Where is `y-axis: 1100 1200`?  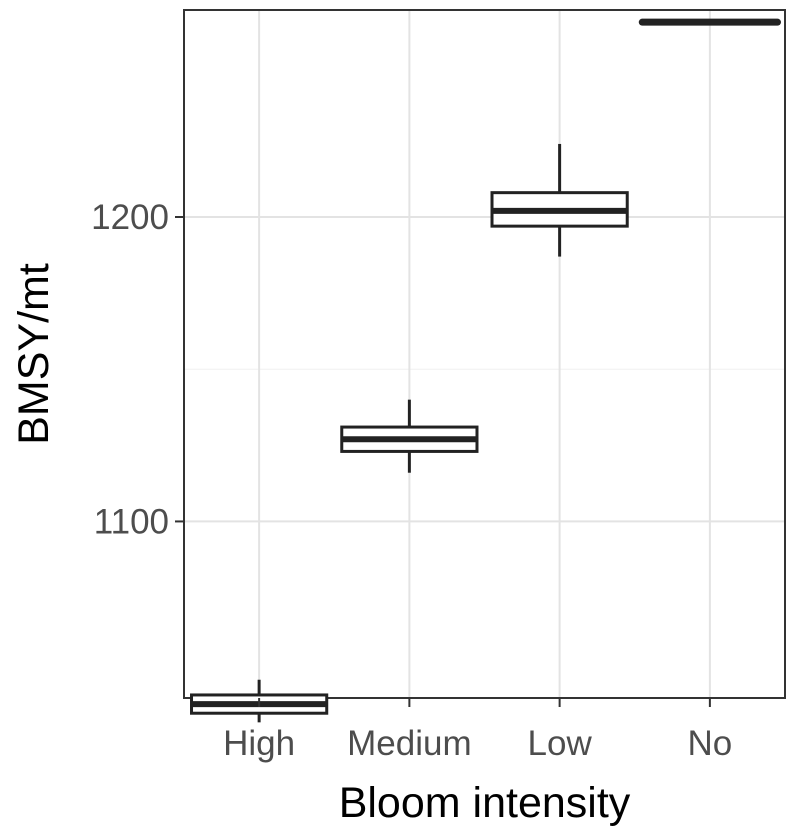
y-axis: 1100 1200 is located at coordinates (137, 369).